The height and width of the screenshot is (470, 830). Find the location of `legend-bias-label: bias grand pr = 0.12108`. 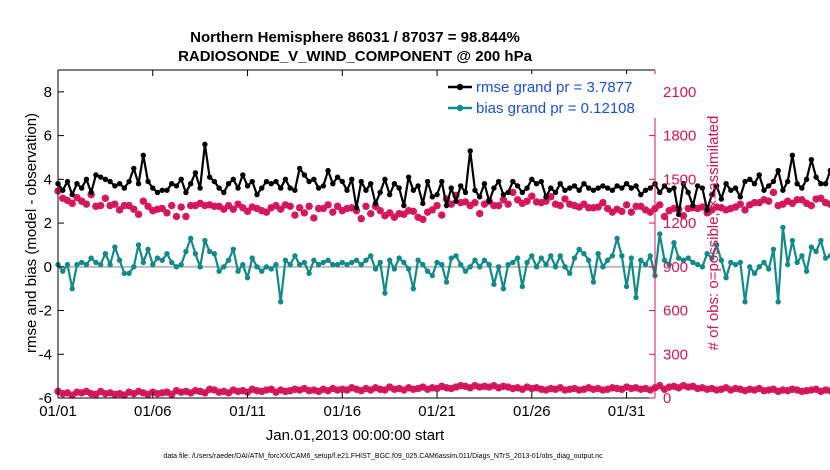

legend-bias-label: bias grand pr = 0.12108 is located at coordinates (555, 108).